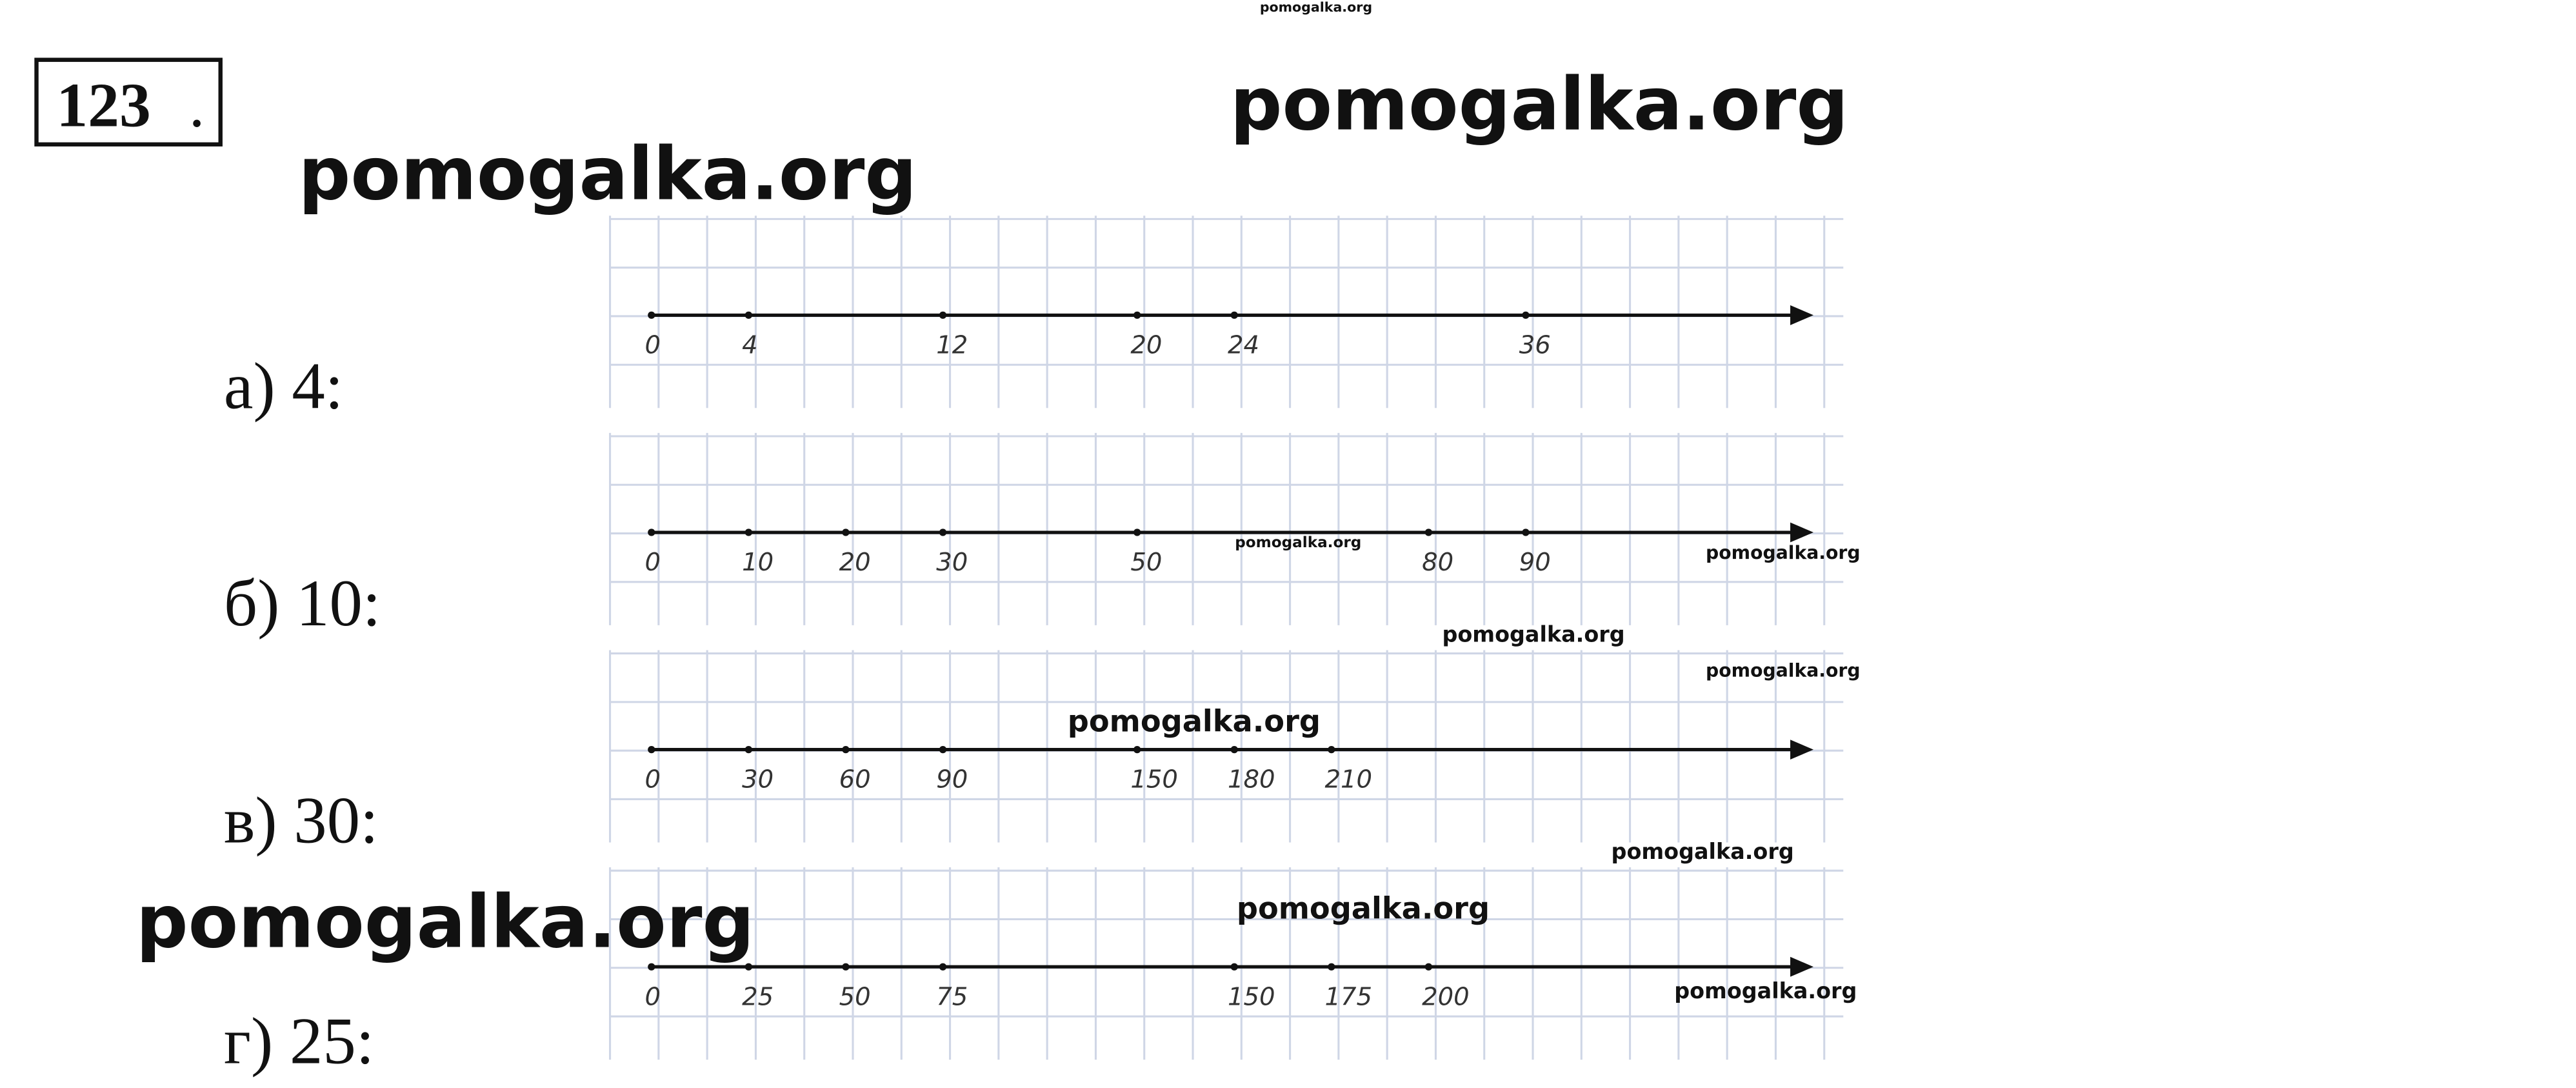 The width and height of the screenshot is (2576, 1088). What do you see at coordinates (750, 345) in the screenshot?
I see `tick-label: 4` at bounding box center [750, 345].